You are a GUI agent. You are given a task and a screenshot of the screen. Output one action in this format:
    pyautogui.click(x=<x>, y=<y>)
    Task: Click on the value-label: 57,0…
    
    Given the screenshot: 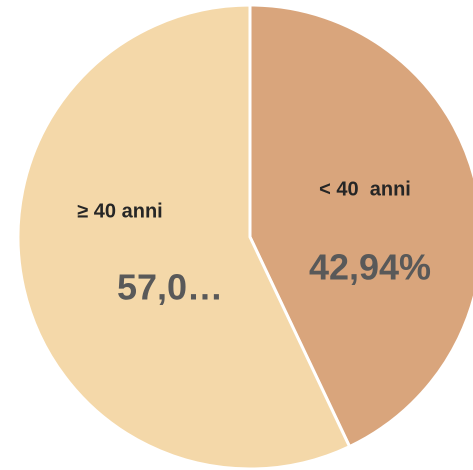 What is the action you would take?
    pyautogui.click(x=170, y=287)
    